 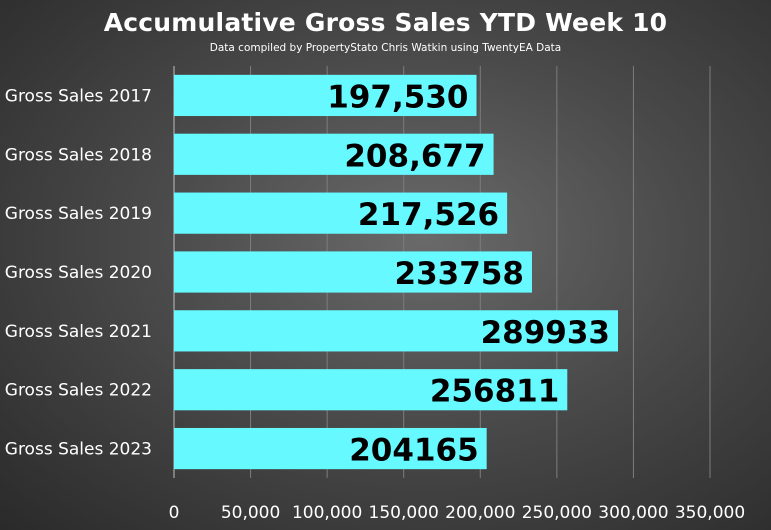 I want to click on category-label: Gross Sales 2021, so click(x=78, y=332).